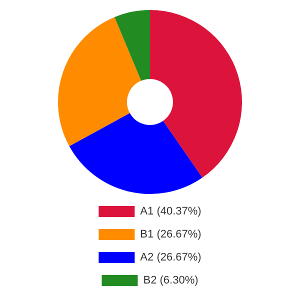 This screenshot has width=300, height=300. What do you see at coordinates (171, 212) in the screenshot?
I see `legend-label: A1 (40.37%)` at bounding box center [171, 212].